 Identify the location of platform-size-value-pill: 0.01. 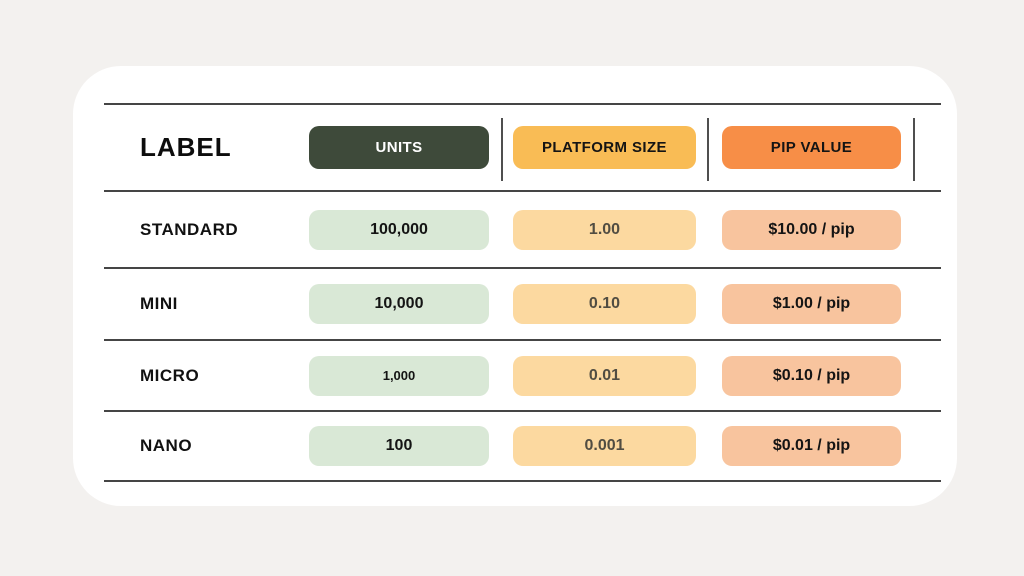
(604, 375).